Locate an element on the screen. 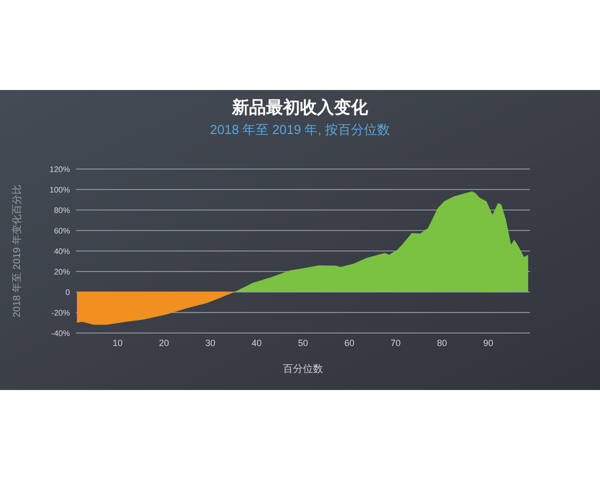 Image resolution: width=600 pixels, height=480 pixels. x-tick-label: 90 is located at coordinates (488, 343).